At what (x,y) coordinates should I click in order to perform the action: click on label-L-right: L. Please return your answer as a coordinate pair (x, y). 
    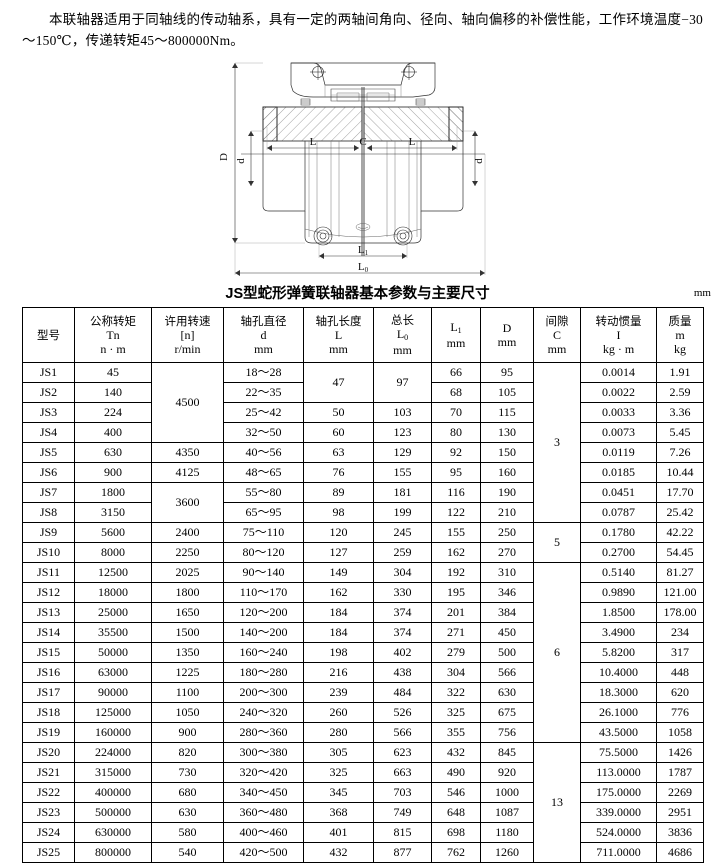
    Looking at the image, I should click on (411, 142).